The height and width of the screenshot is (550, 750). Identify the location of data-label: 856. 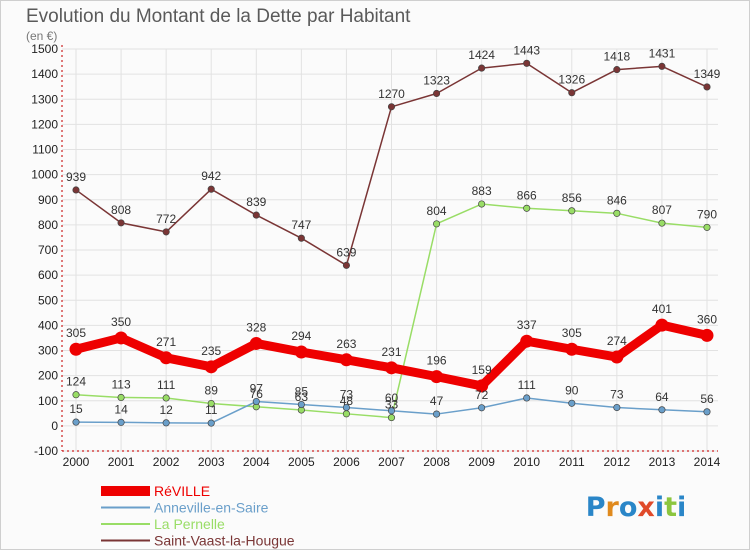
(572, 198).